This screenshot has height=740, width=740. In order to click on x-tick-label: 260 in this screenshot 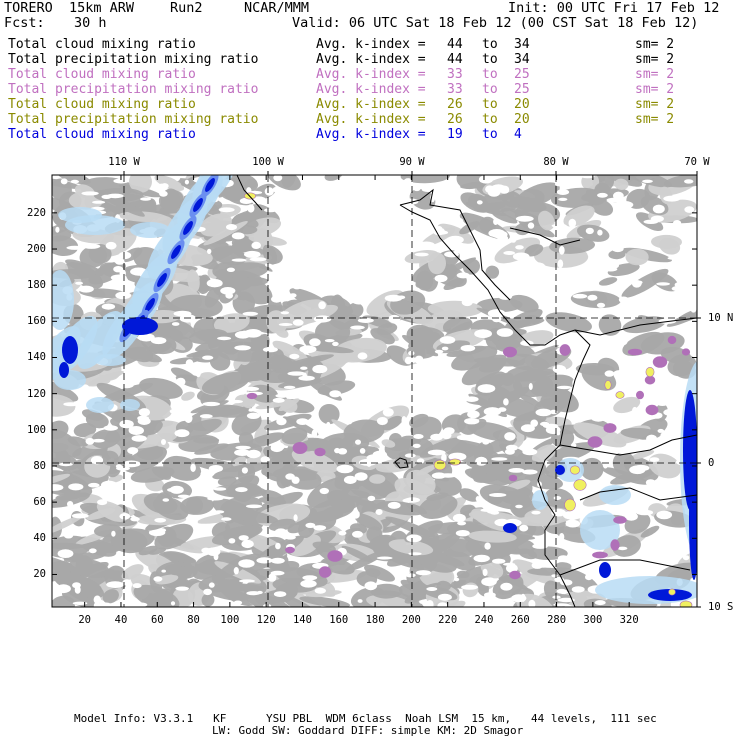, I will do `click(520, 620)`.